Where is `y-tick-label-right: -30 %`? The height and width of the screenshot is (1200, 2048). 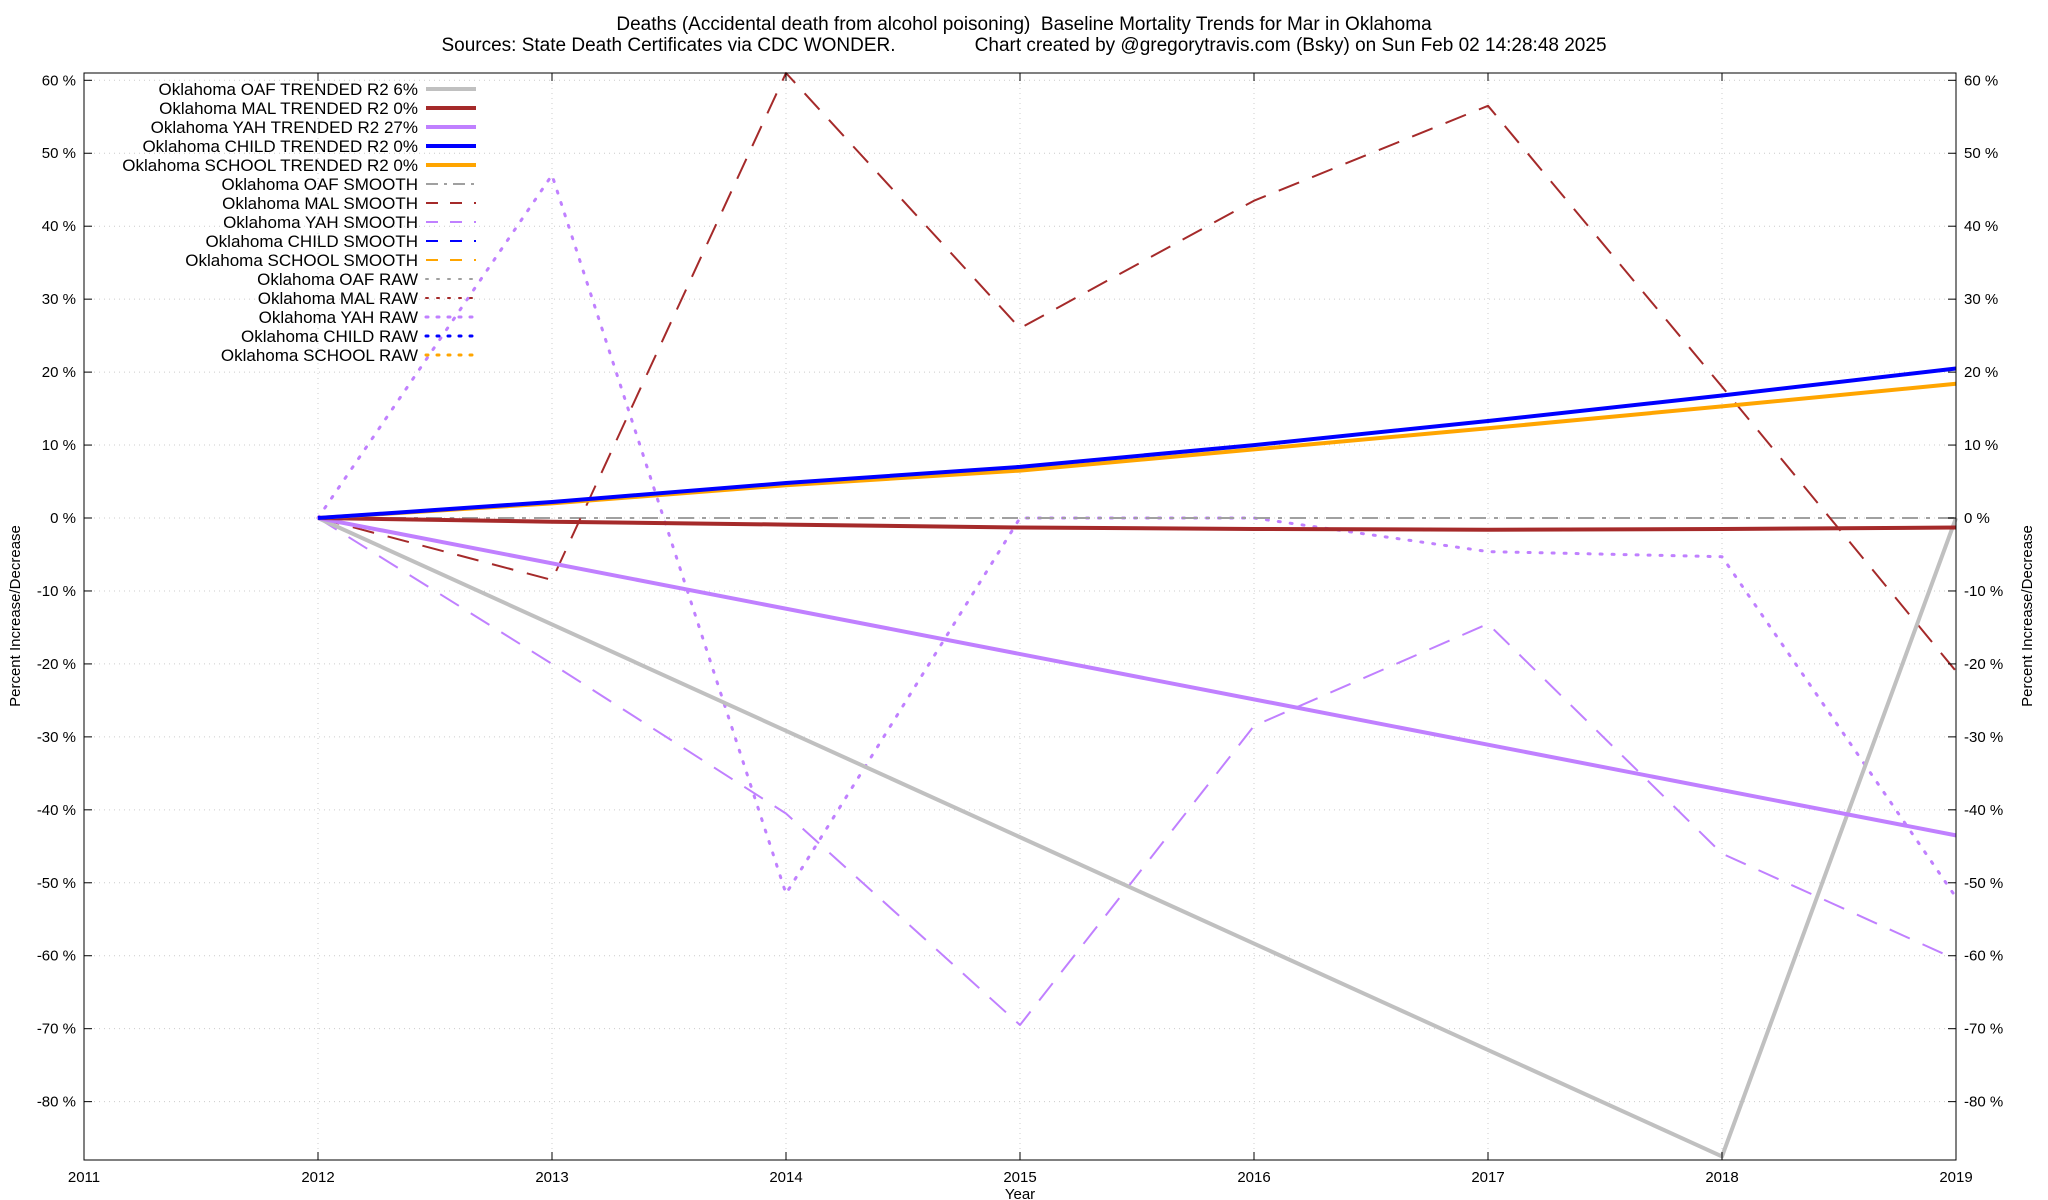 y-tick-label-right: -30 % is located at coordinates (1983, 737).